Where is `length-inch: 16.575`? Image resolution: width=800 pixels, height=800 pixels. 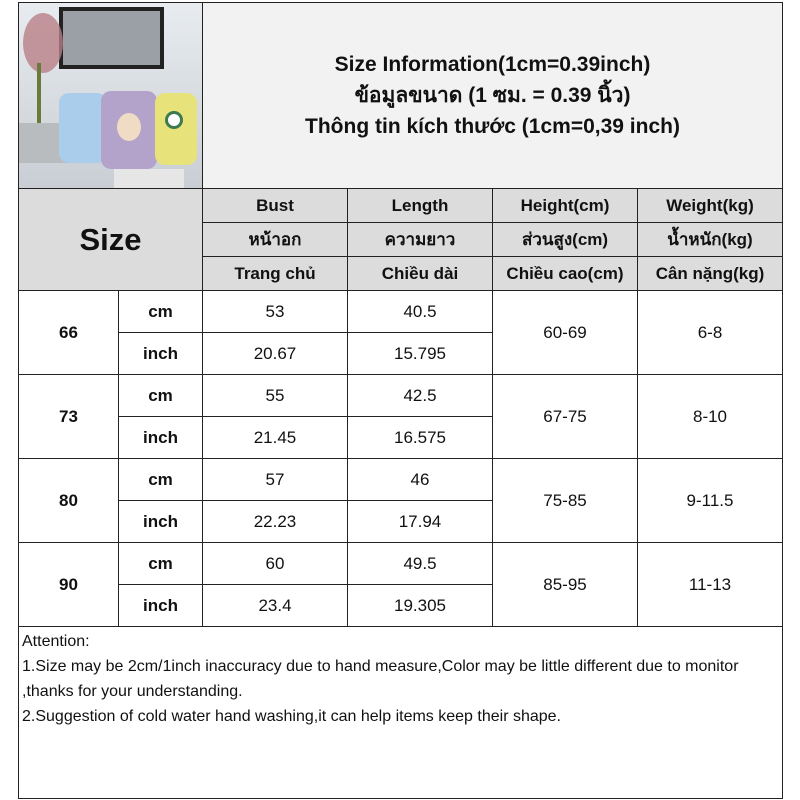
length-inch: 16.575 is located at coordinates (420, 437).